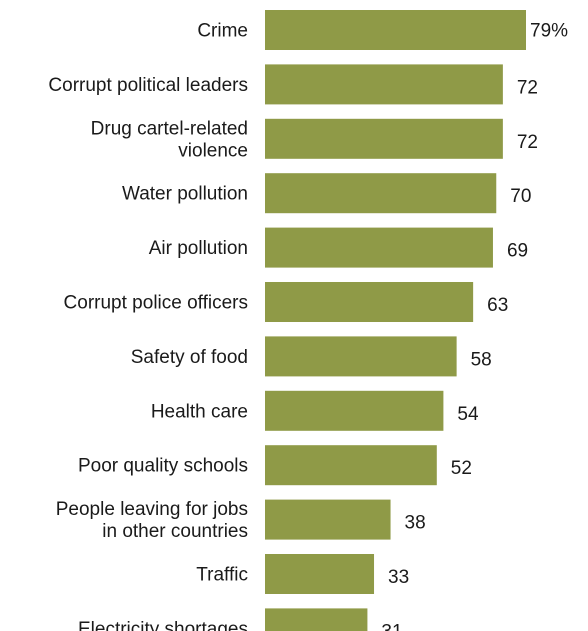 This screenshot has width=588, height=631. I want to click on bar-row: Corrupt political leaders 72, so click(293, 84).